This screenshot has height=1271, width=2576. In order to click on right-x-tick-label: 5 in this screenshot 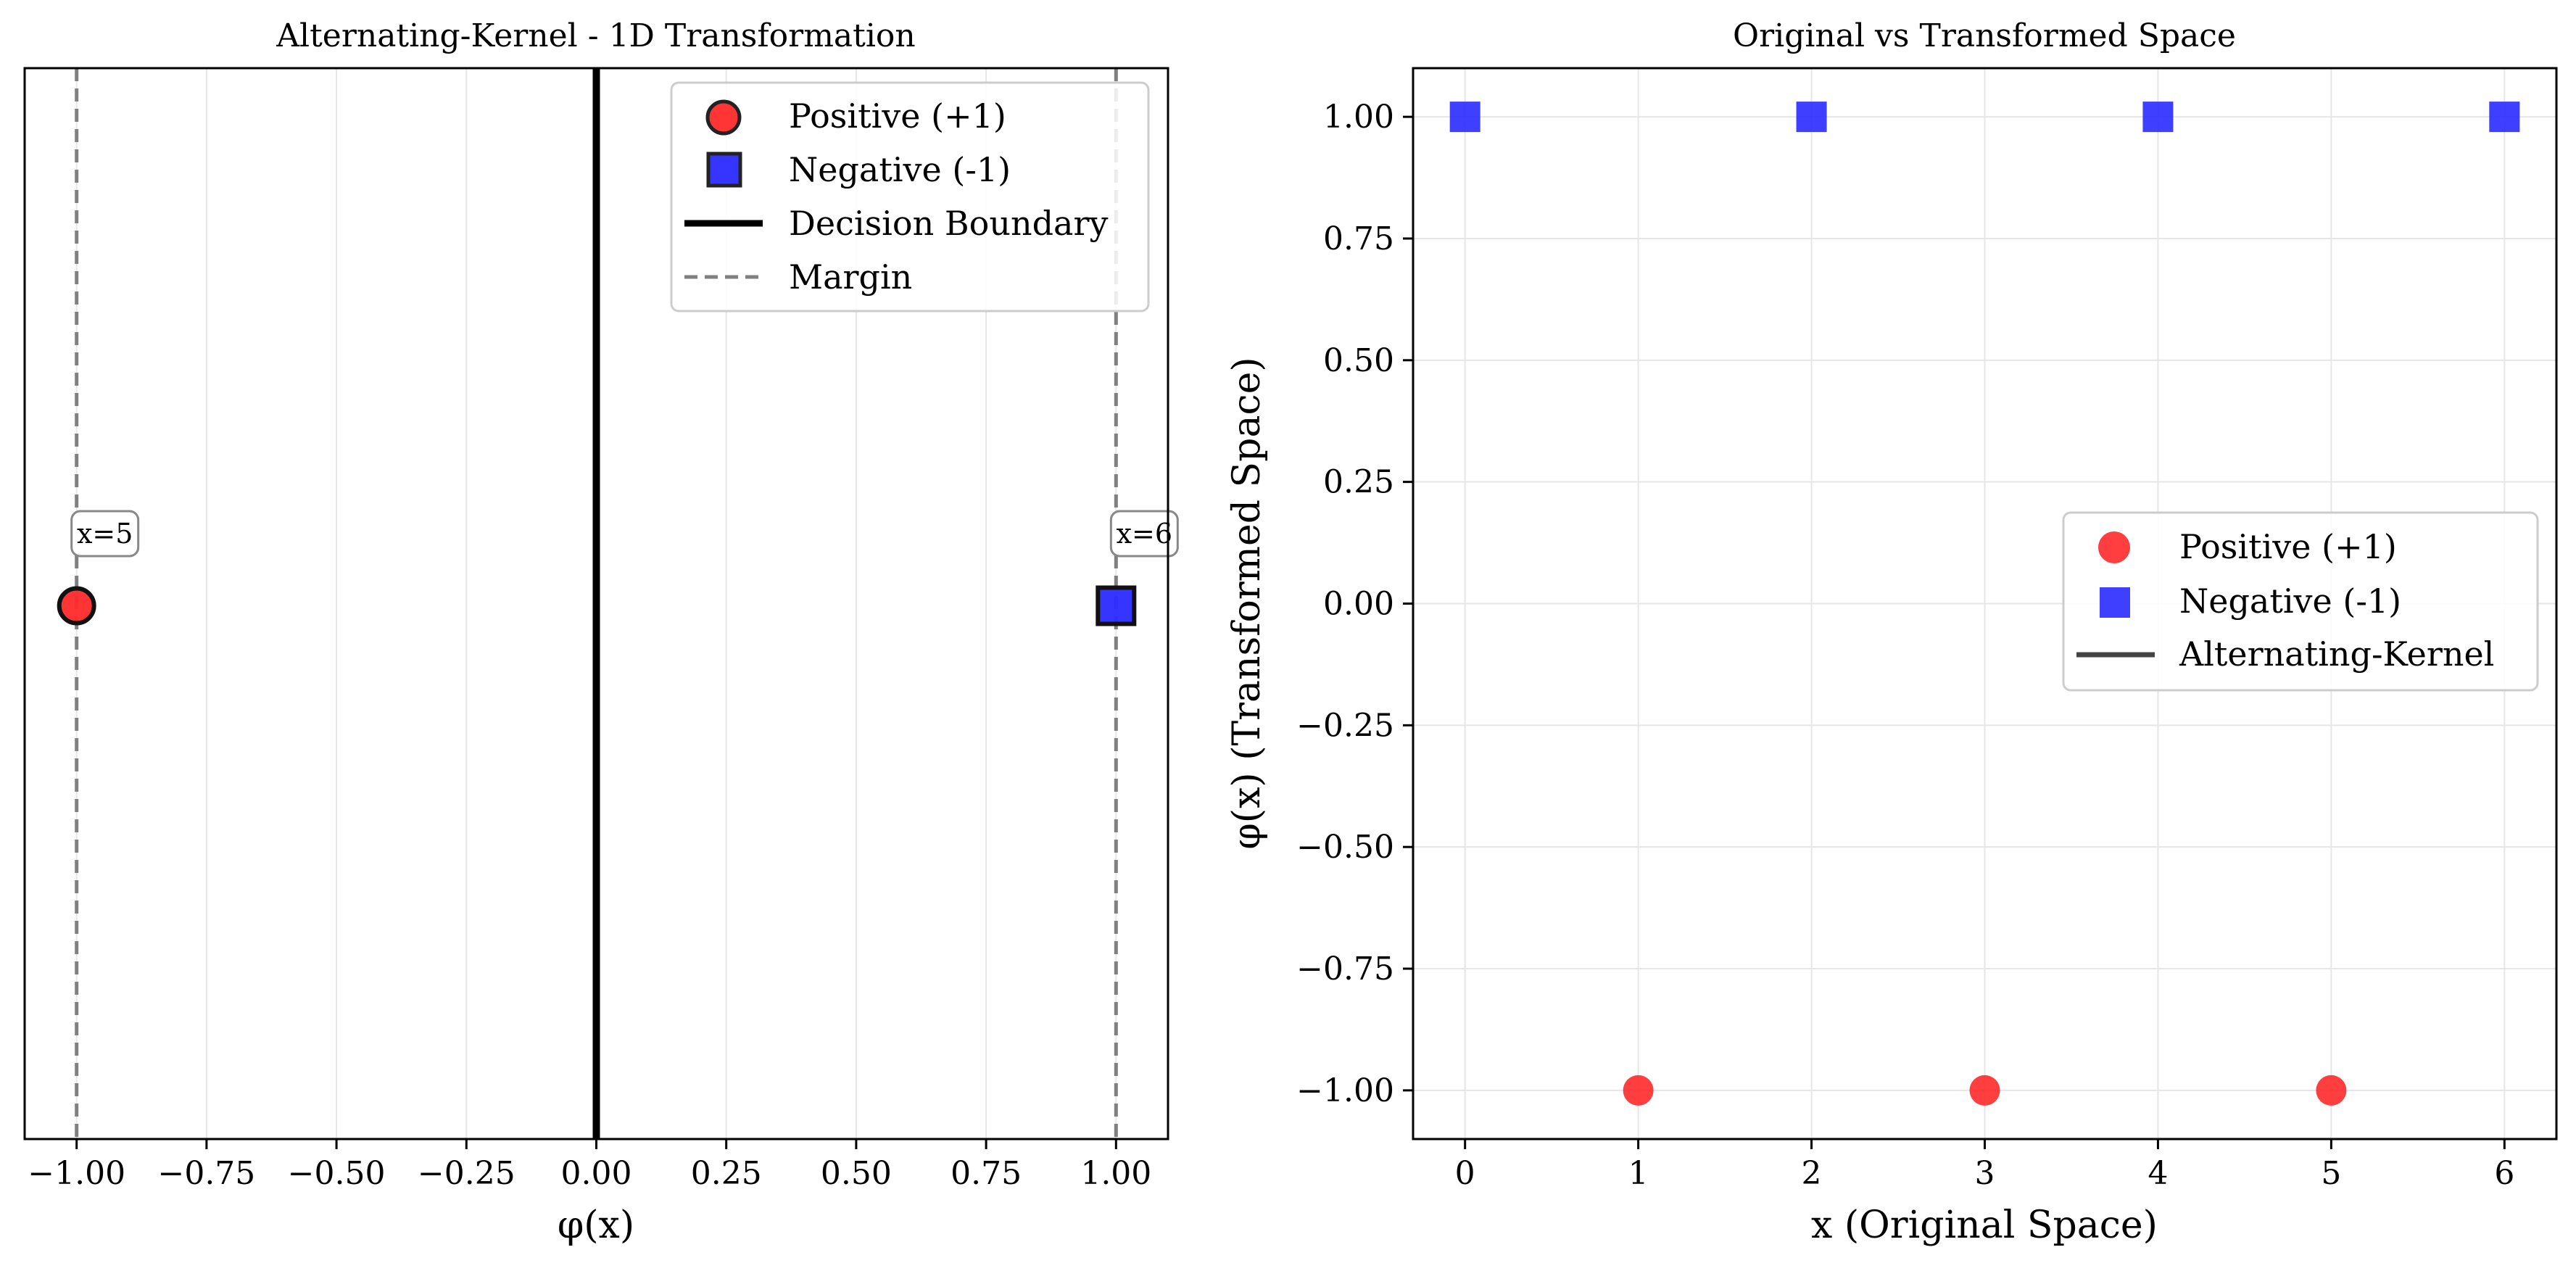, I will do `click(2331, 1173)`.